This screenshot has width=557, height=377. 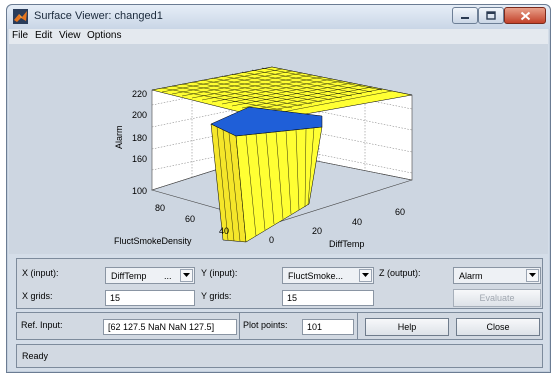 I want to click on z-output-dropdown: Alarm, so click(x=497, y=275).